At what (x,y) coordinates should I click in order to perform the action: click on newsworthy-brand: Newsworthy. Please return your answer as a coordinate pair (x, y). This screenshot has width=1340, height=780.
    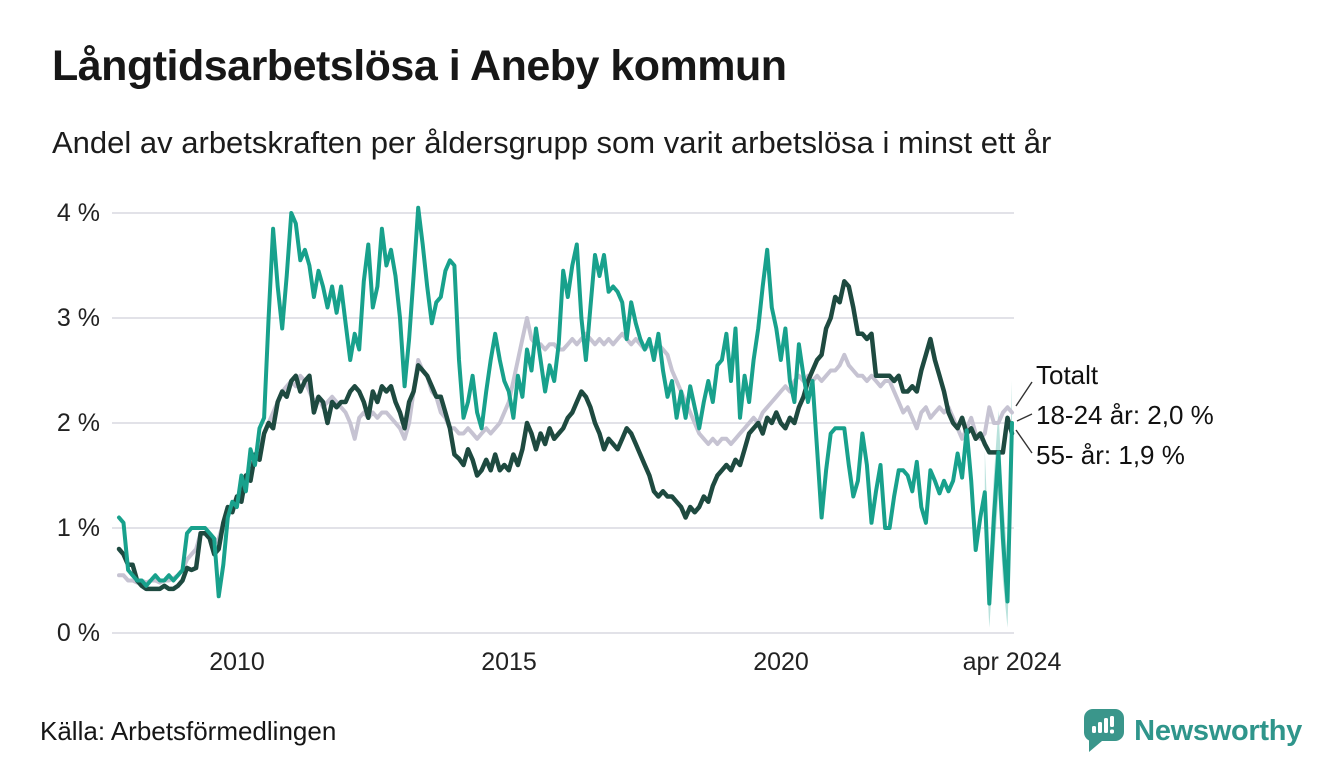
    Looking at the image, I should click on (1193, 731).